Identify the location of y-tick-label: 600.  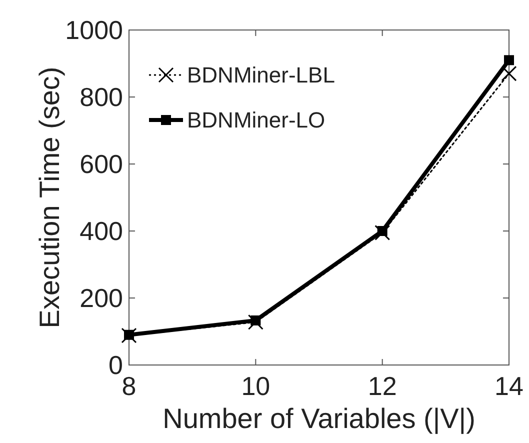
(101, 164).